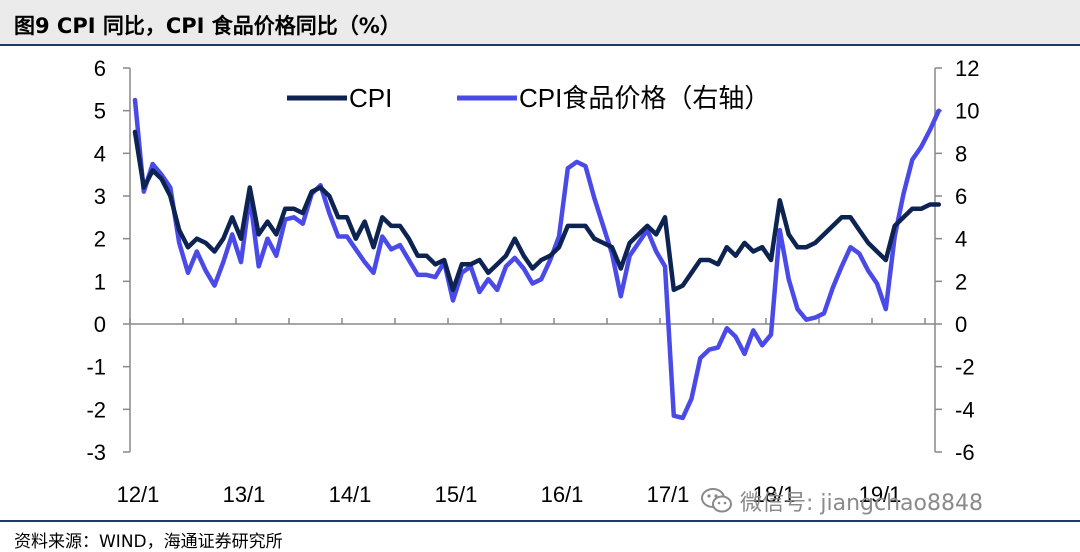  Describe the element at coordinates (961, 153) in the screenshot. I see `right-axis-tick-label: 8` at that location.